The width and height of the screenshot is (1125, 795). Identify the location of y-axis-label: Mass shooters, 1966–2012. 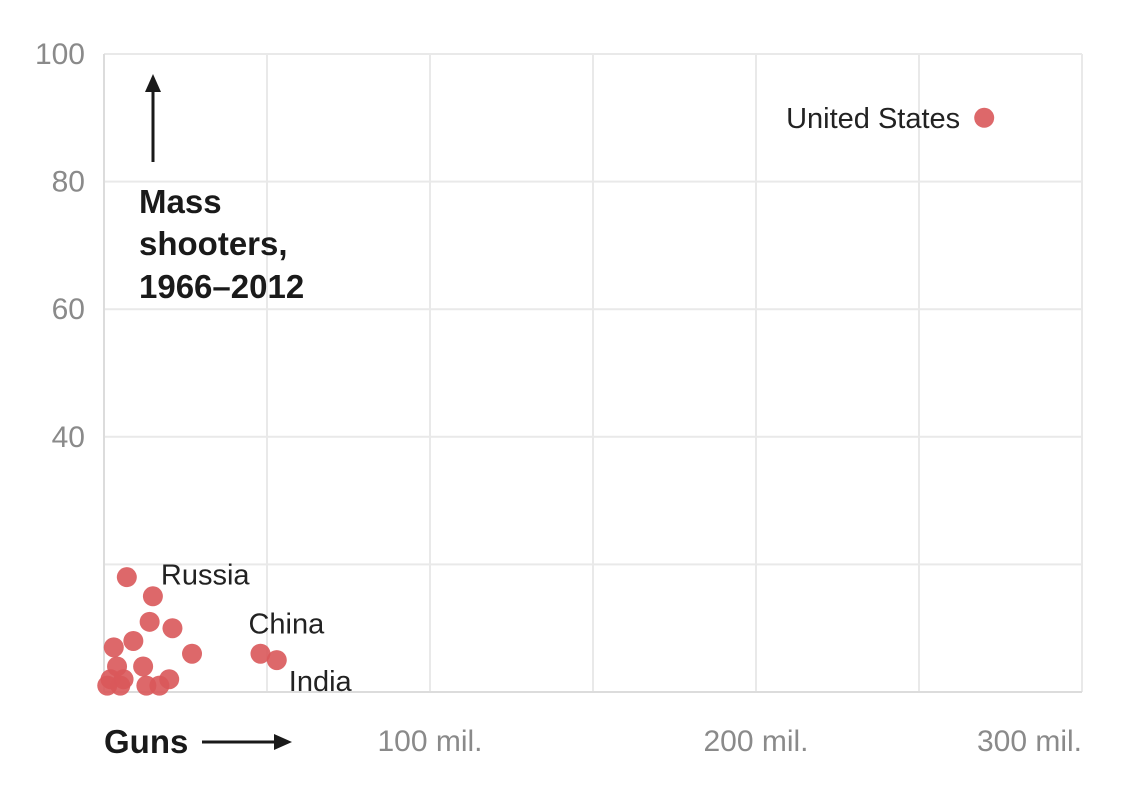
(221, 244).